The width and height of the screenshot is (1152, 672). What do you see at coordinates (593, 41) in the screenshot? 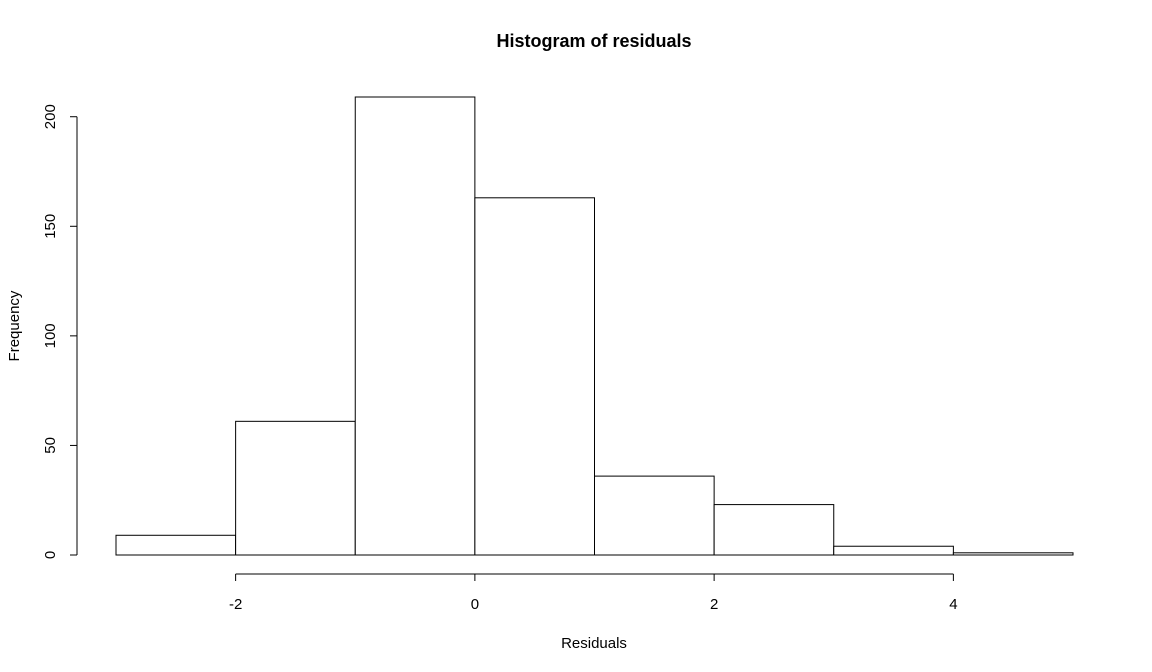
I see `chart-title: Histogram of residuals` at bounding box center [593, 41].